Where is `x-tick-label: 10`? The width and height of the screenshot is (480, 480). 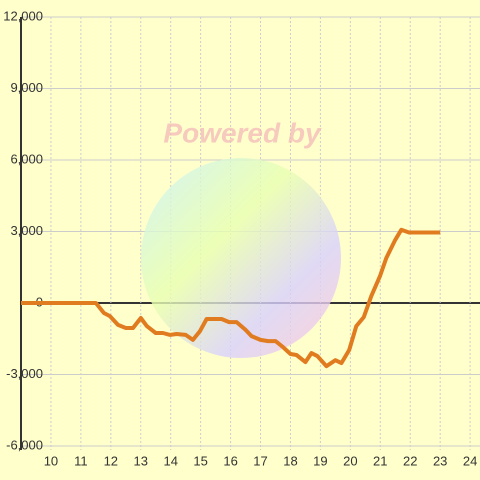
x-tick-label: 10 is located at coordinates (51, 460).